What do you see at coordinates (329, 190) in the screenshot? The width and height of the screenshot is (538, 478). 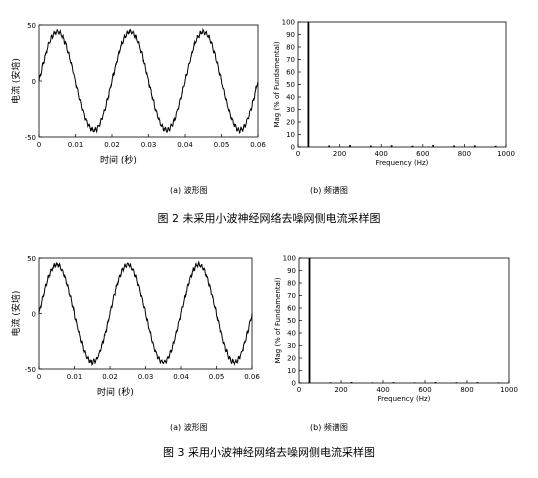 I see `subcaption-spectrum-fig2: (b) 频谱图` at bounding box center [329, 190].